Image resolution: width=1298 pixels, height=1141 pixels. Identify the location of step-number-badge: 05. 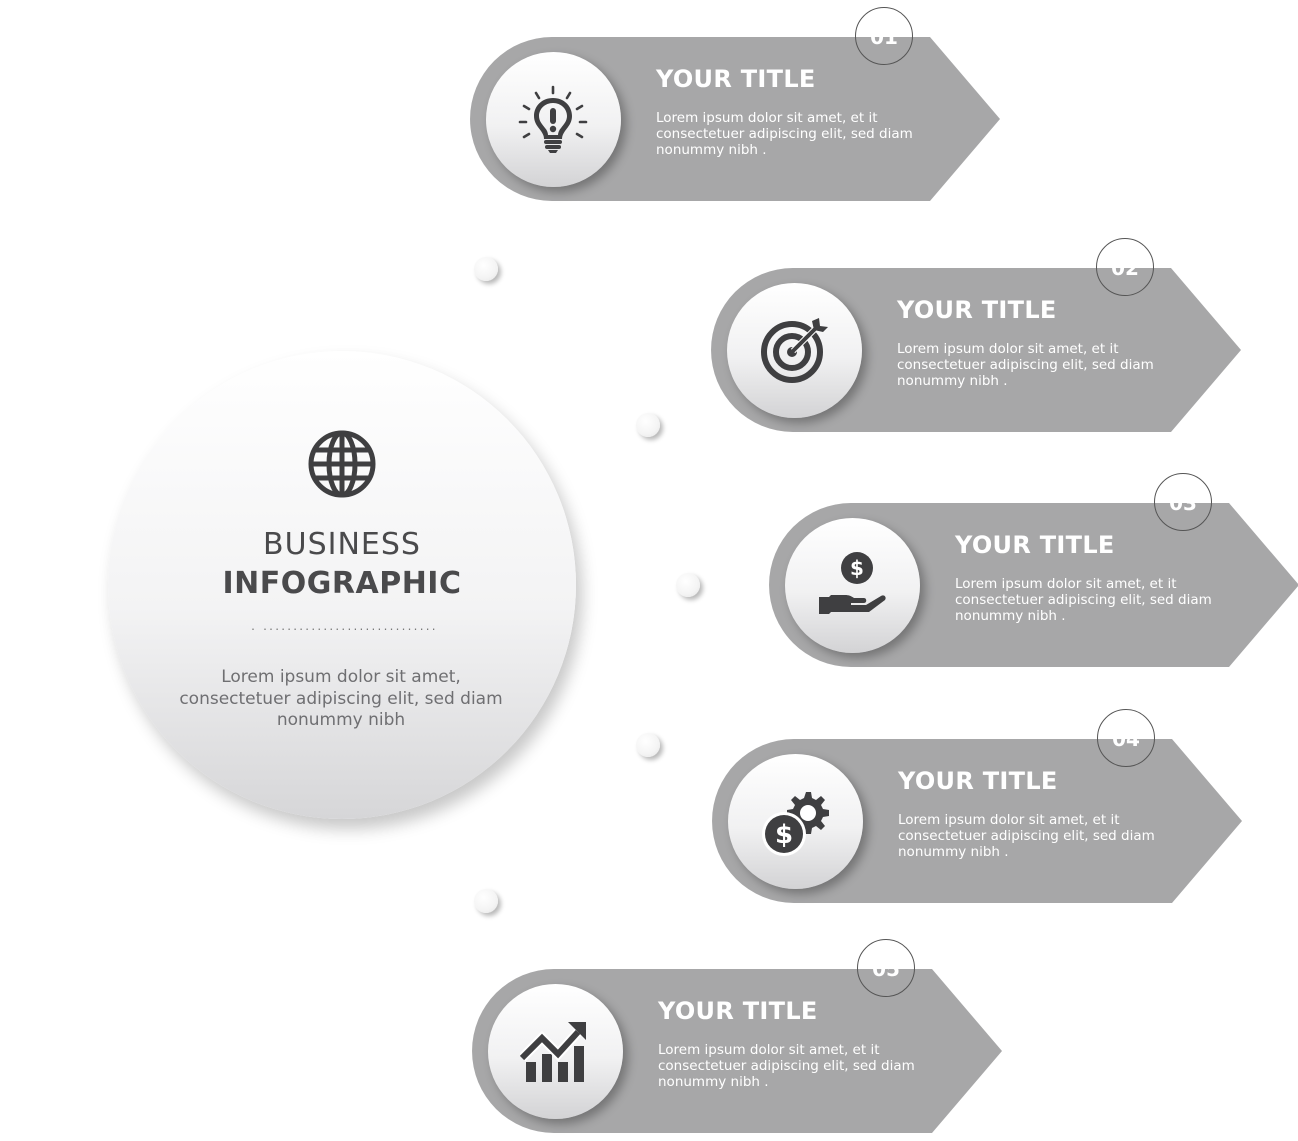
(886, 968).